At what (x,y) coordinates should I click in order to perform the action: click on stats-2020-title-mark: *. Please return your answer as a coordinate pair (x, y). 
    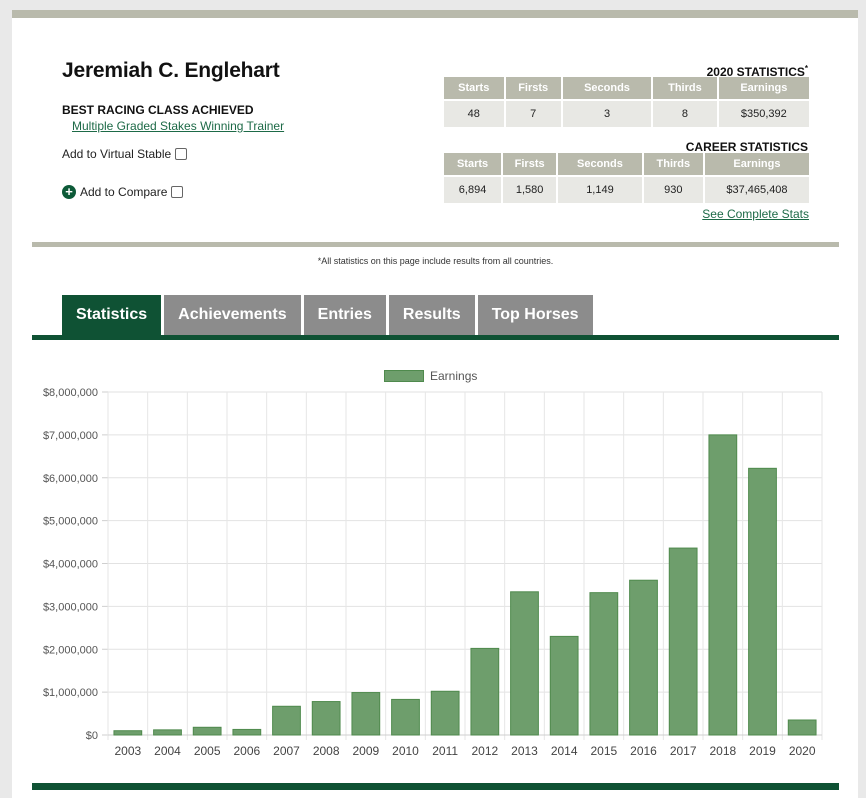
    Looking at the image, I should click on (806, 68).